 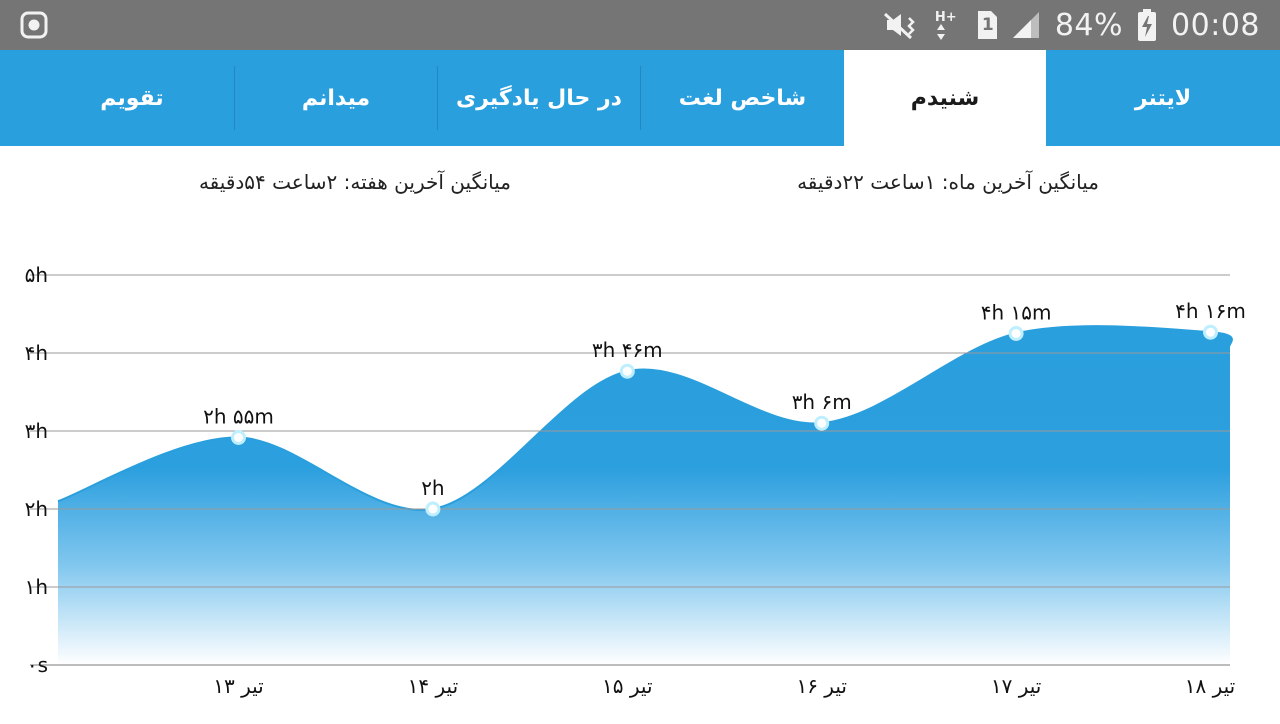 What do you see at coordinates (1025, 25) in the screenshot?
I see `signal-icon` at bounding box center [1025, 25].